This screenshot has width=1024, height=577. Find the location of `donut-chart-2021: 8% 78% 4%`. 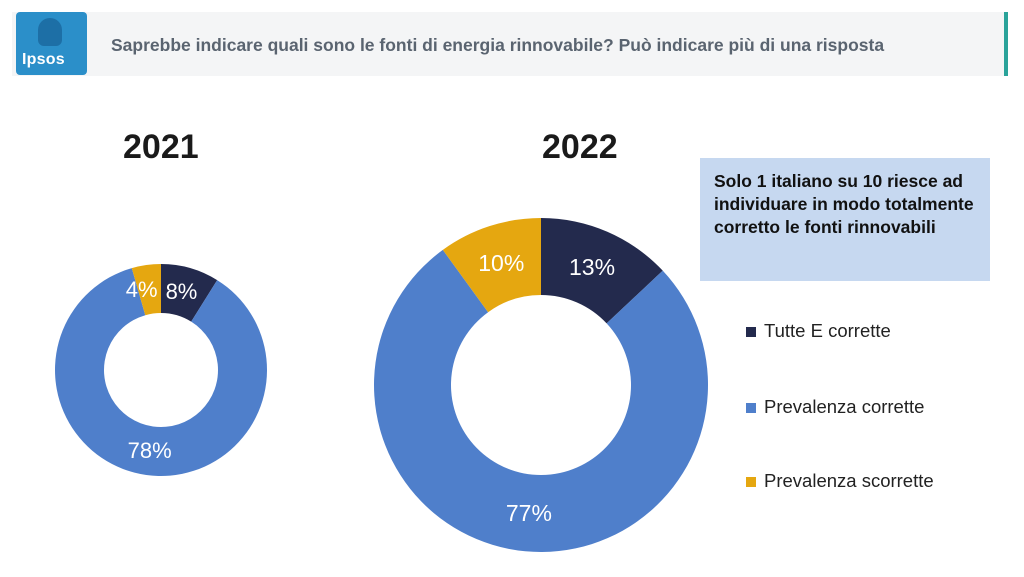

donut-chart-2021: 8% 78% 4% is located at coordinates (161, 370).